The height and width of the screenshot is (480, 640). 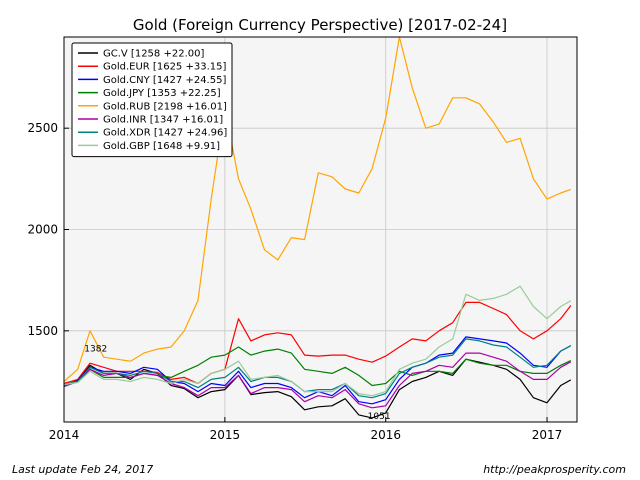 What do you see at coordinates (152, 100) in the screenshot?
I see `legend-box` at bounding box center [152, 100].